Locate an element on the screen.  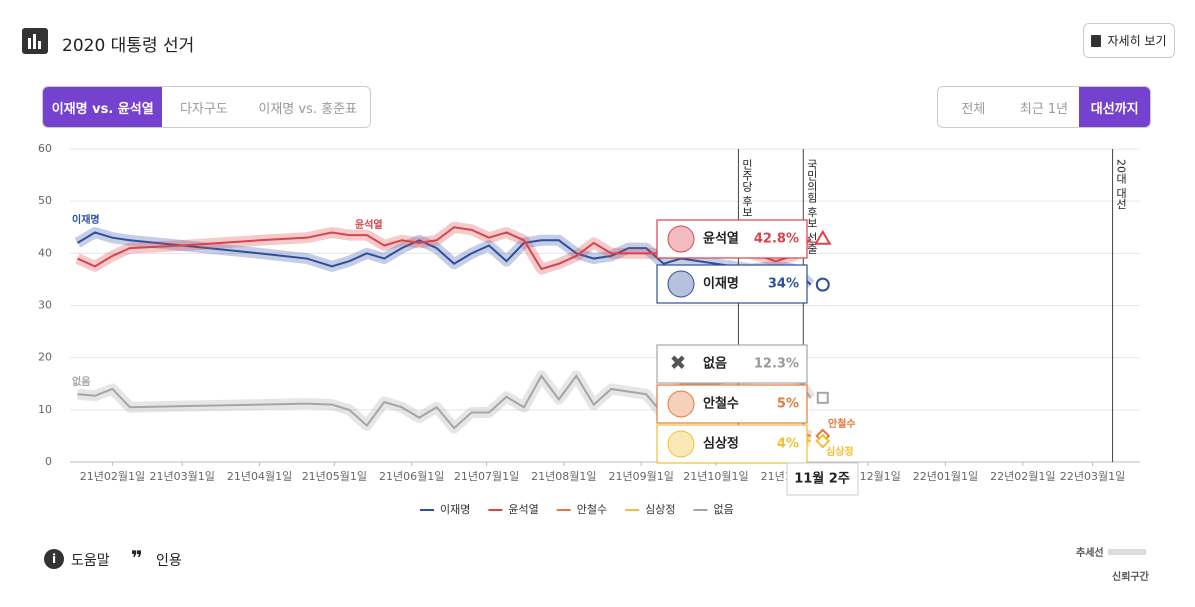
tooltip-value: 5% is located at coordinates (788, 404).